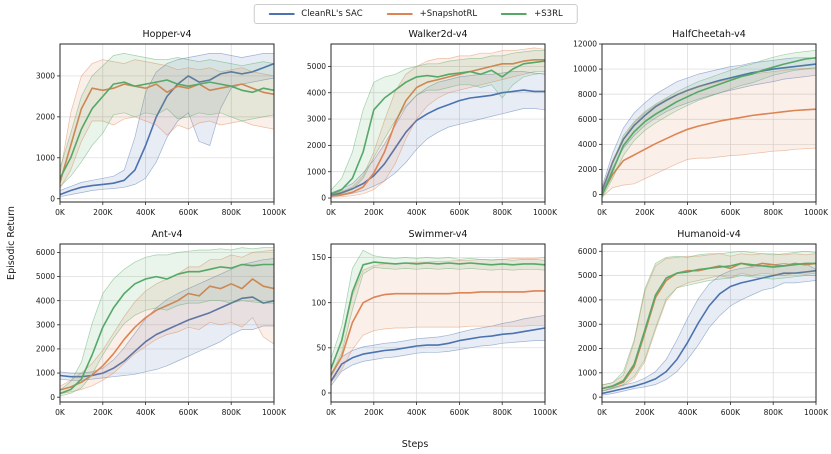  I want to click on line-swatch-green, so click(514, 14).